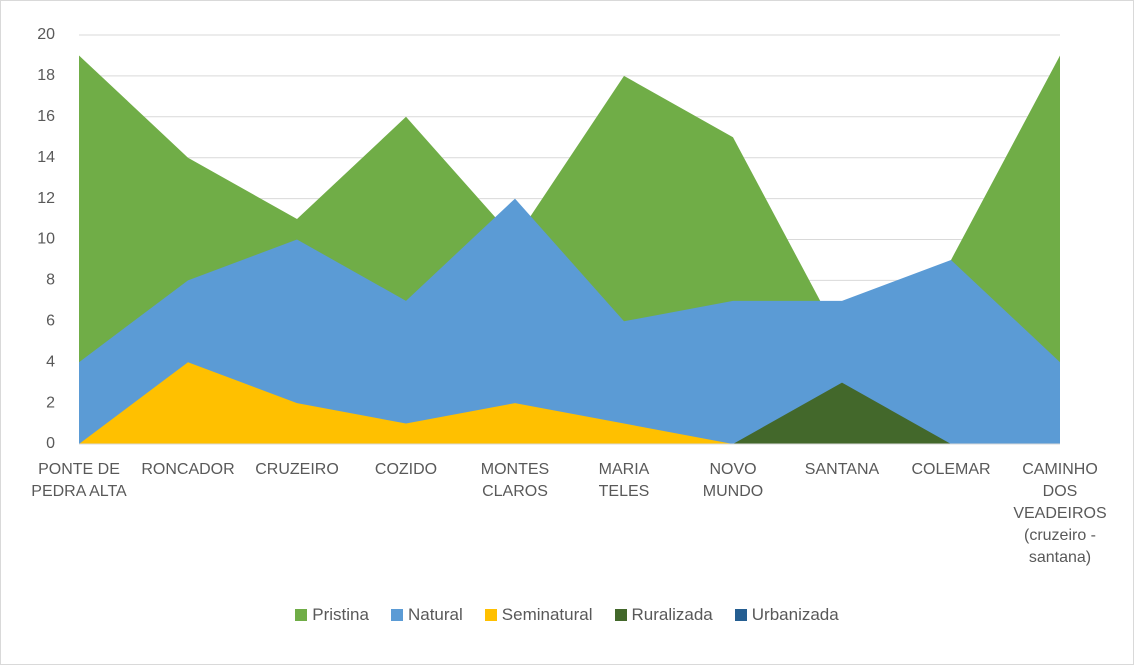 This screenshot has width=1134, height=665. I want to click on y-tick-label: 20, so click(46, 34).